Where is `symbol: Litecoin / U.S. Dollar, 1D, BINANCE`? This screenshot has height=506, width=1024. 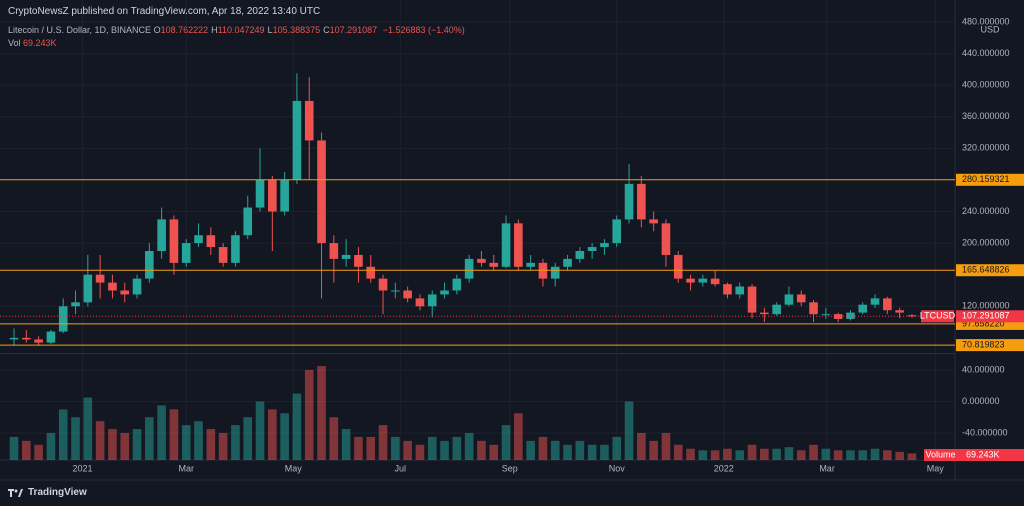
symbol: Litecoin / U.S. Dollar, 1D, BINANCE is located at coordinates (80, 30).